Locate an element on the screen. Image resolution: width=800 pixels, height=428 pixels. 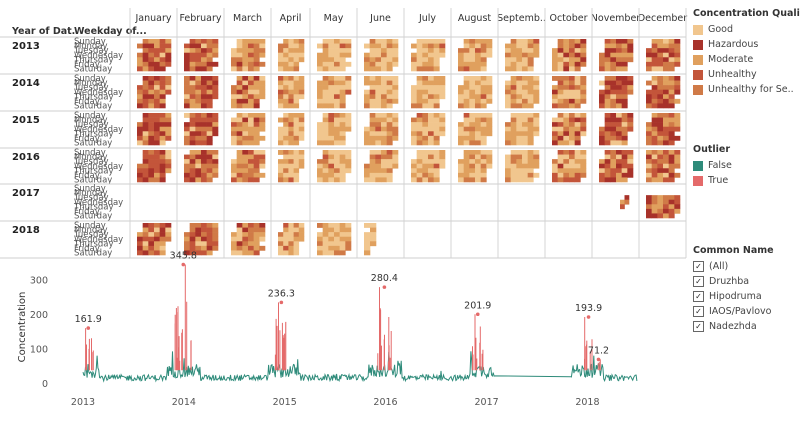
legend-item: False is located at coordinates (712, 165).